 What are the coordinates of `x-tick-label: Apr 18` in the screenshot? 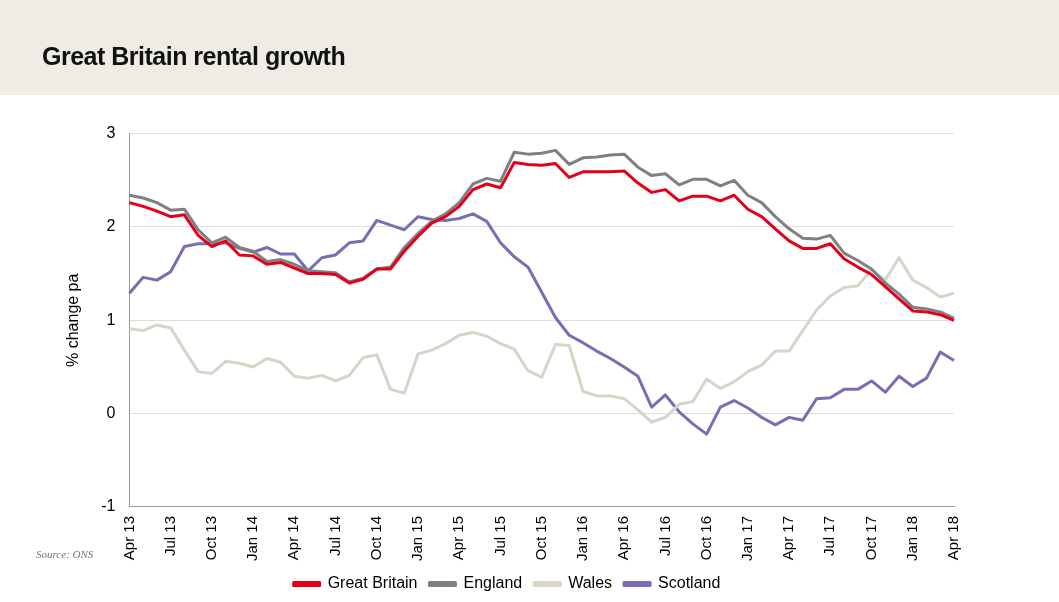 It's located at (953, 538).